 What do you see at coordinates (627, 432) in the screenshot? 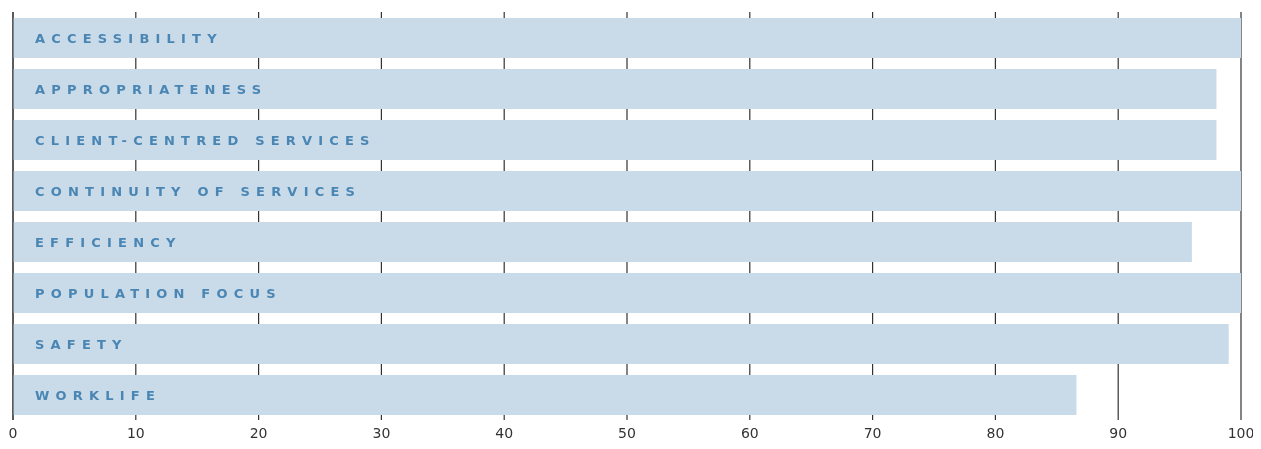
I see `x-tick-label: 50` at bounding box center [627, 432].